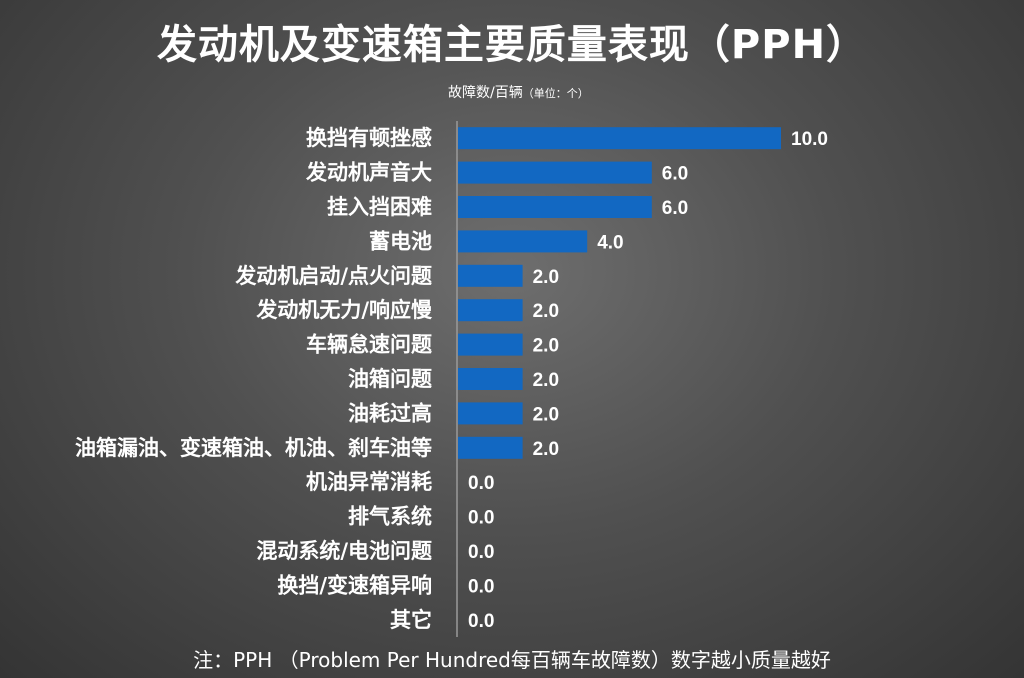 The width and height of the screenshot is (1024, 678). Describe the element at coordinates (400, 241) in the screenshot. I see `category-label: 蓄电池` at that location.